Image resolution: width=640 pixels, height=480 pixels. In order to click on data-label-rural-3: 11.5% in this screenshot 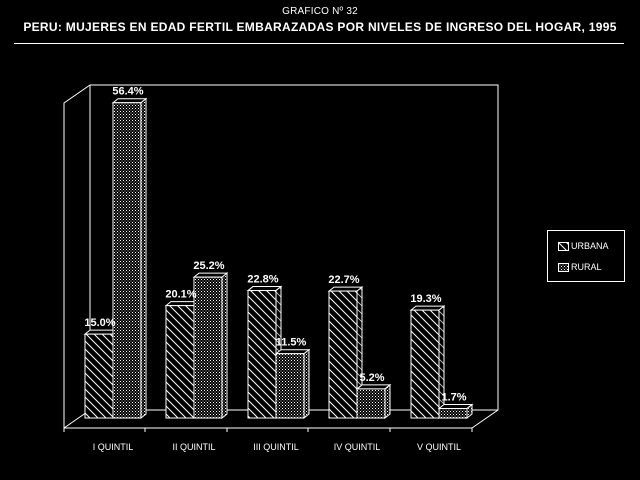, I will do `click(291, 343)`.